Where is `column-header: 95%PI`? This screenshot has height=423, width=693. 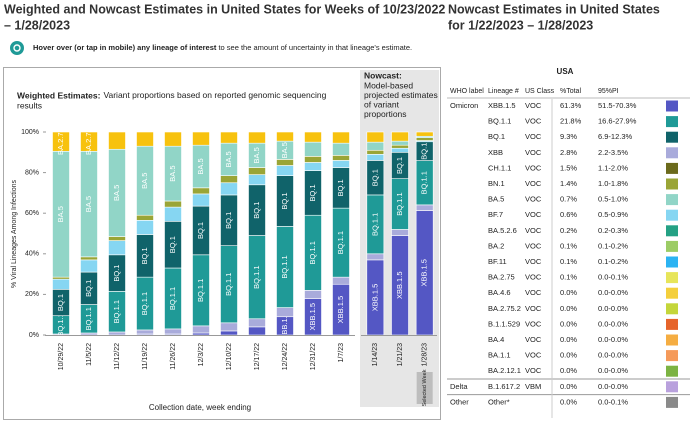 column-header: 95%PI is located at coordinates (608, 91).